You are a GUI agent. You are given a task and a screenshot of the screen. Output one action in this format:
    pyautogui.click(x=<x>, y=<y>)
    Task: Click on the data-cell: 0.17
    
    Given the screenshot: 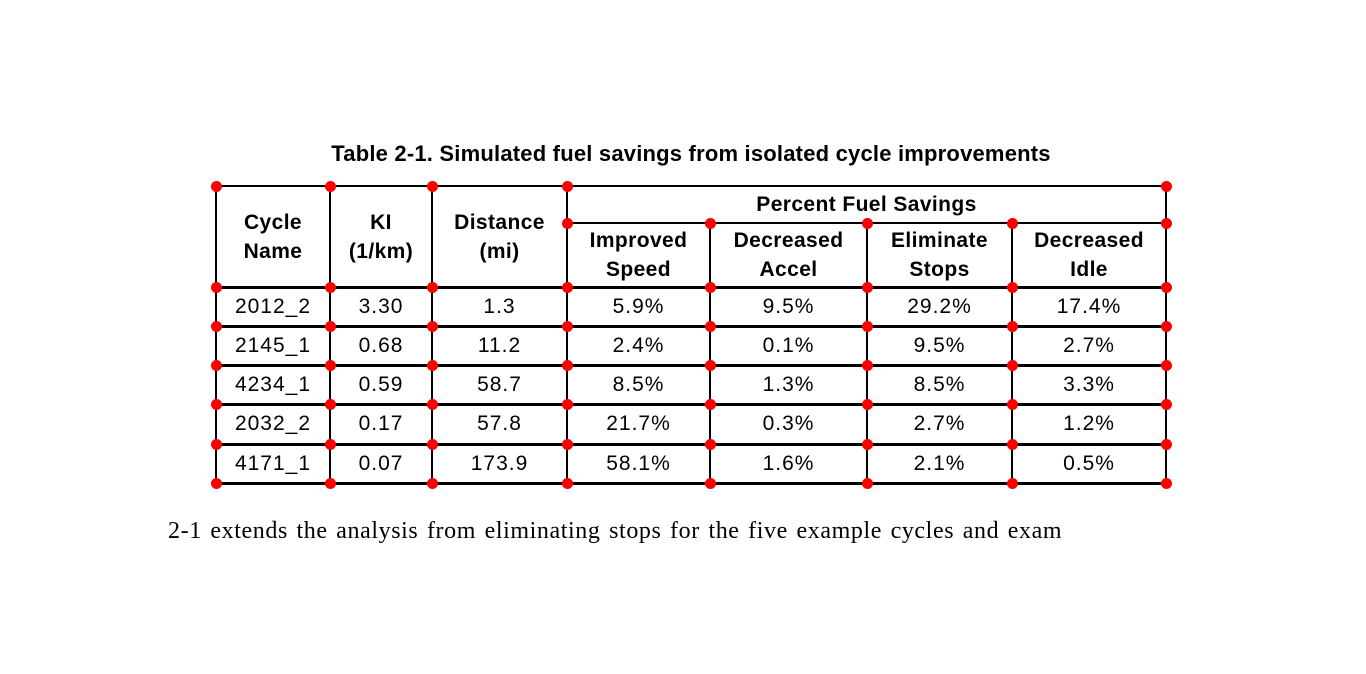 What is the action you would take?
    pyautogui.click(x=381, y=423)
    